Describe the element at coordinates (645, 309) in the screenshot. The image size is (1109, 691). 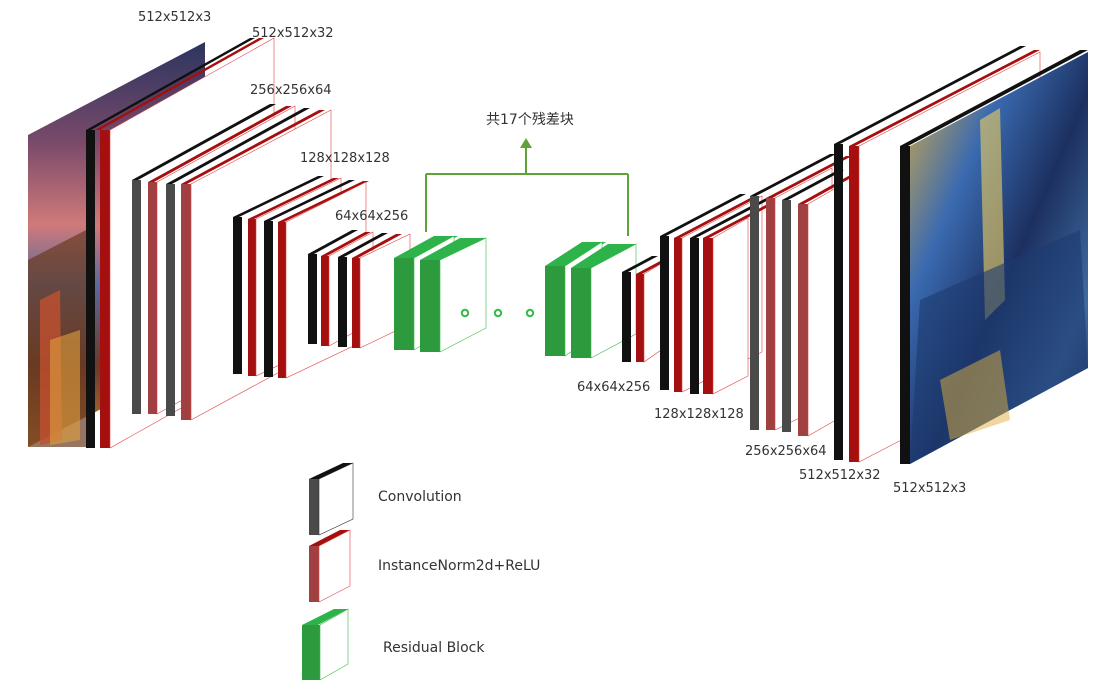
I see `dec-stage4-blocks` at that location.